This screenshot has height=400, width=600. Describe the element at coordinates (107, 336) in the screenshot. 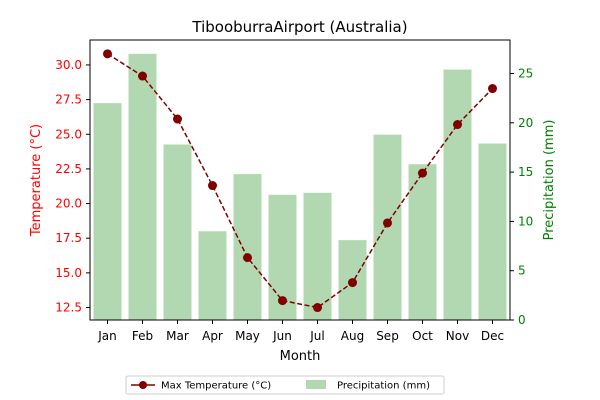

I see `x-tick-label: Jan` at that location.